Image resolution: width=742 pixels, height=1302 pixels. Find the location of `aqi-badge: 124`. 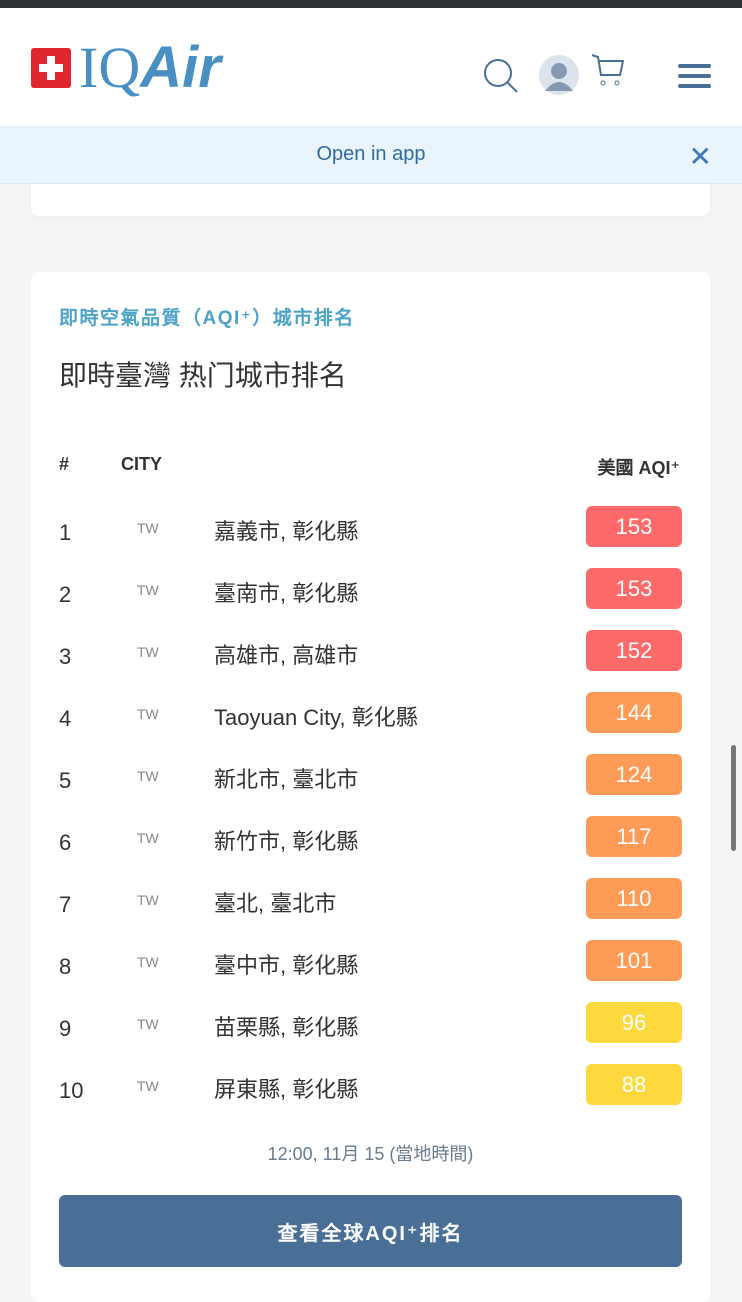

aqi-badge: 124 is located at coordinates (634, 774).